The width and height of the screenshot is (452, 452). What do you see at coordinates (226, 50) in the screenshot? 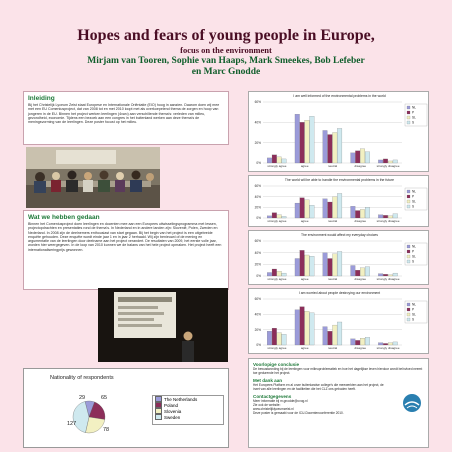
I see `poster-subtitle: focus on the environment` at bounding box center [226, 50].